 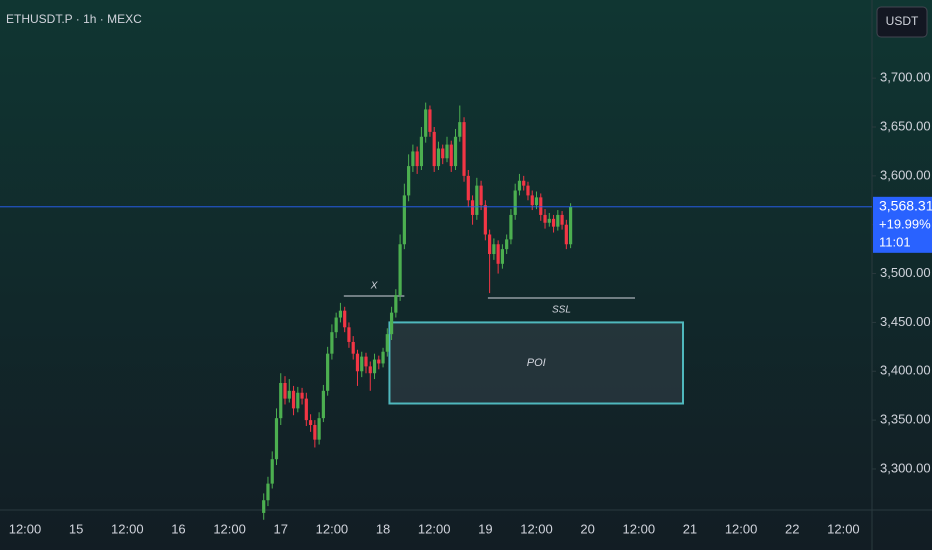 What do you see at coordinates (374, 286) in the screenshot?
I see `level-label: X` at bounding box center [374, 286].